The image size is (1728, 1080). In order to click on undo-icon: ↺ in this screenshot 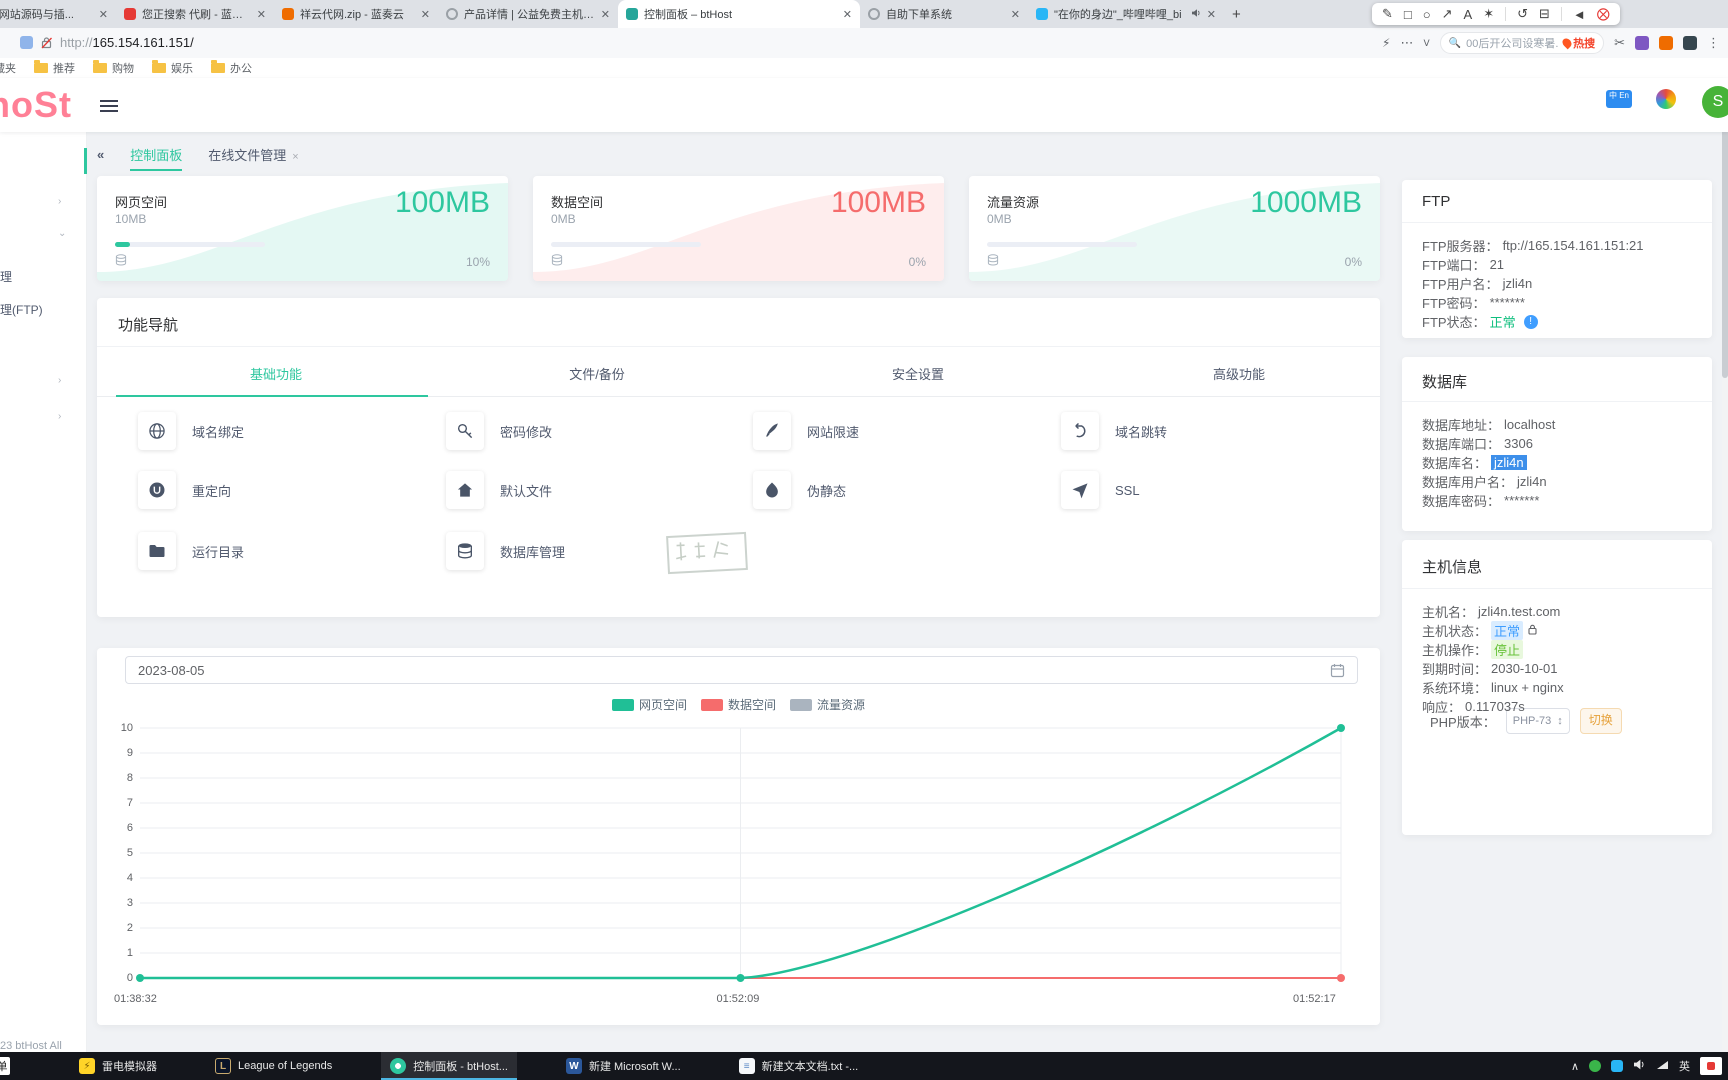, I will do `click(1523, 13)`.